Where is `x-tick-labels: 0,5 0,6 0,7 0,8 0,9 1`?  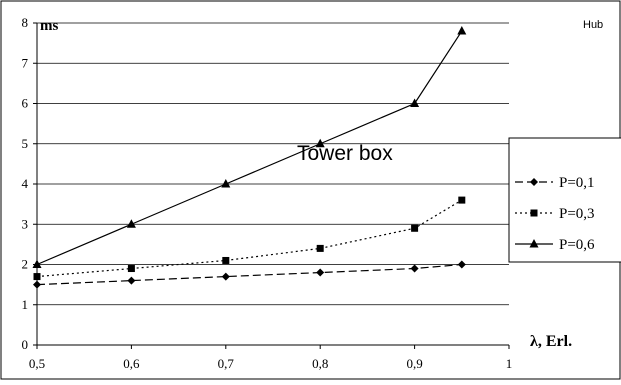
x-tick-labels: 0,5 0,6 0,7 0,8 0,9 1 is located at coordinates (270, 363).